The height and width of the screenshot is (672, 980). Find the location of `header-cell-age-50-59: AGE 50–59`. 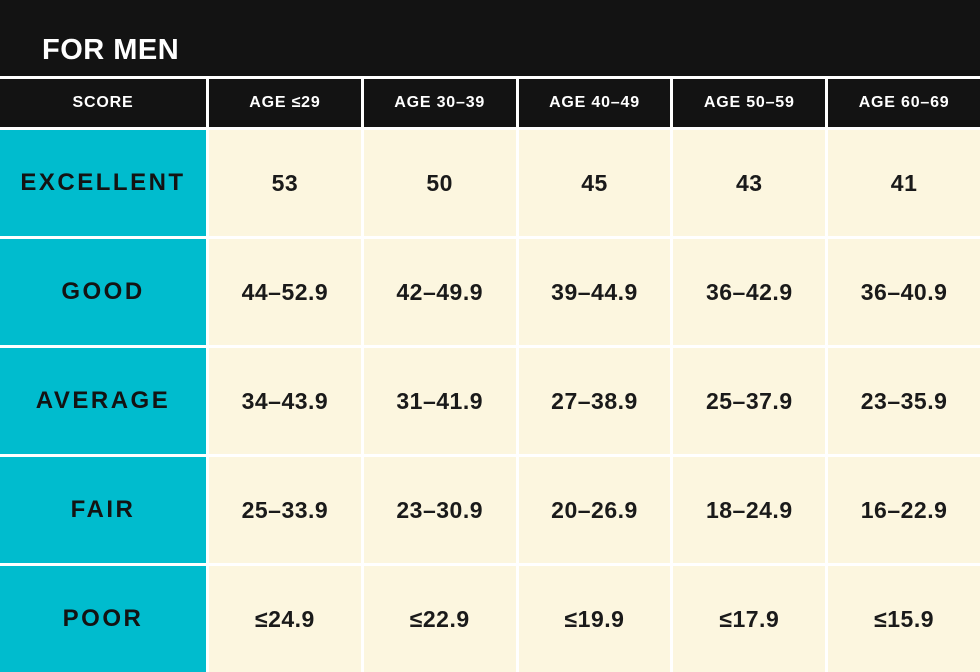

header-cell-age-50-59: AGE 50–59 is located at coordinates (749, 103).